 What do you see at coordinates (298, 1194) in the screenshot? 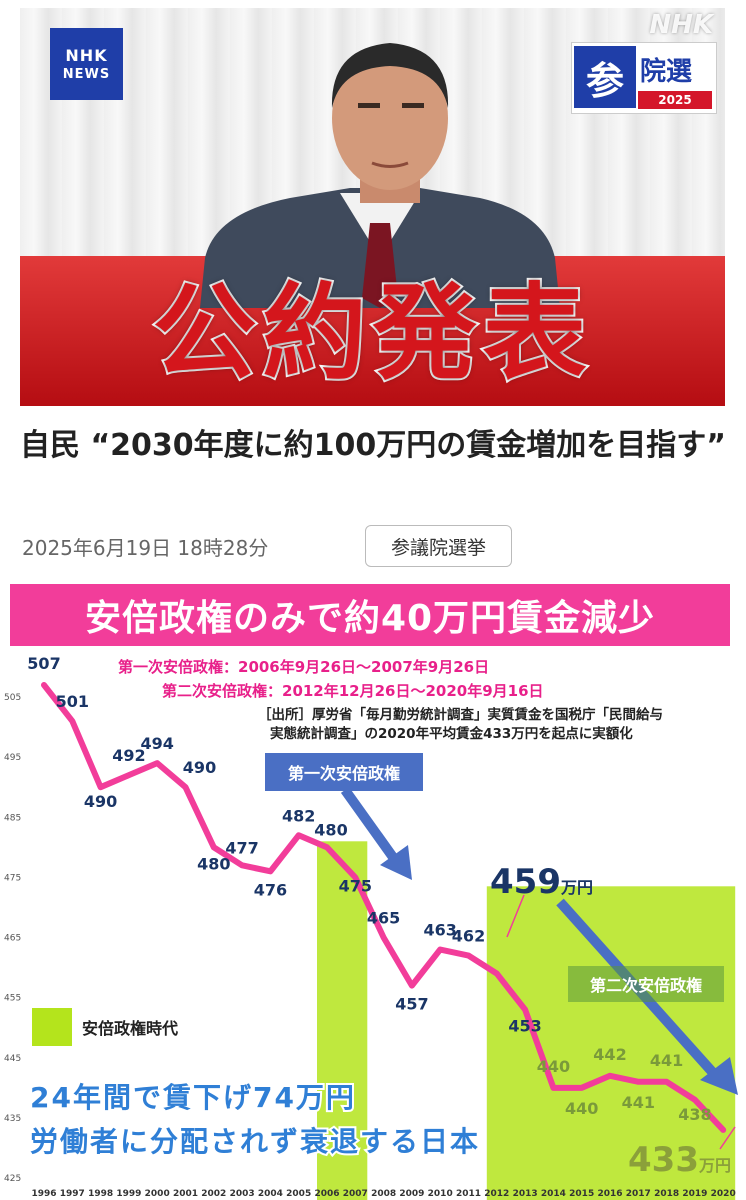
I see `x-tick-label: 2005` at bounding box center [298, 1194].